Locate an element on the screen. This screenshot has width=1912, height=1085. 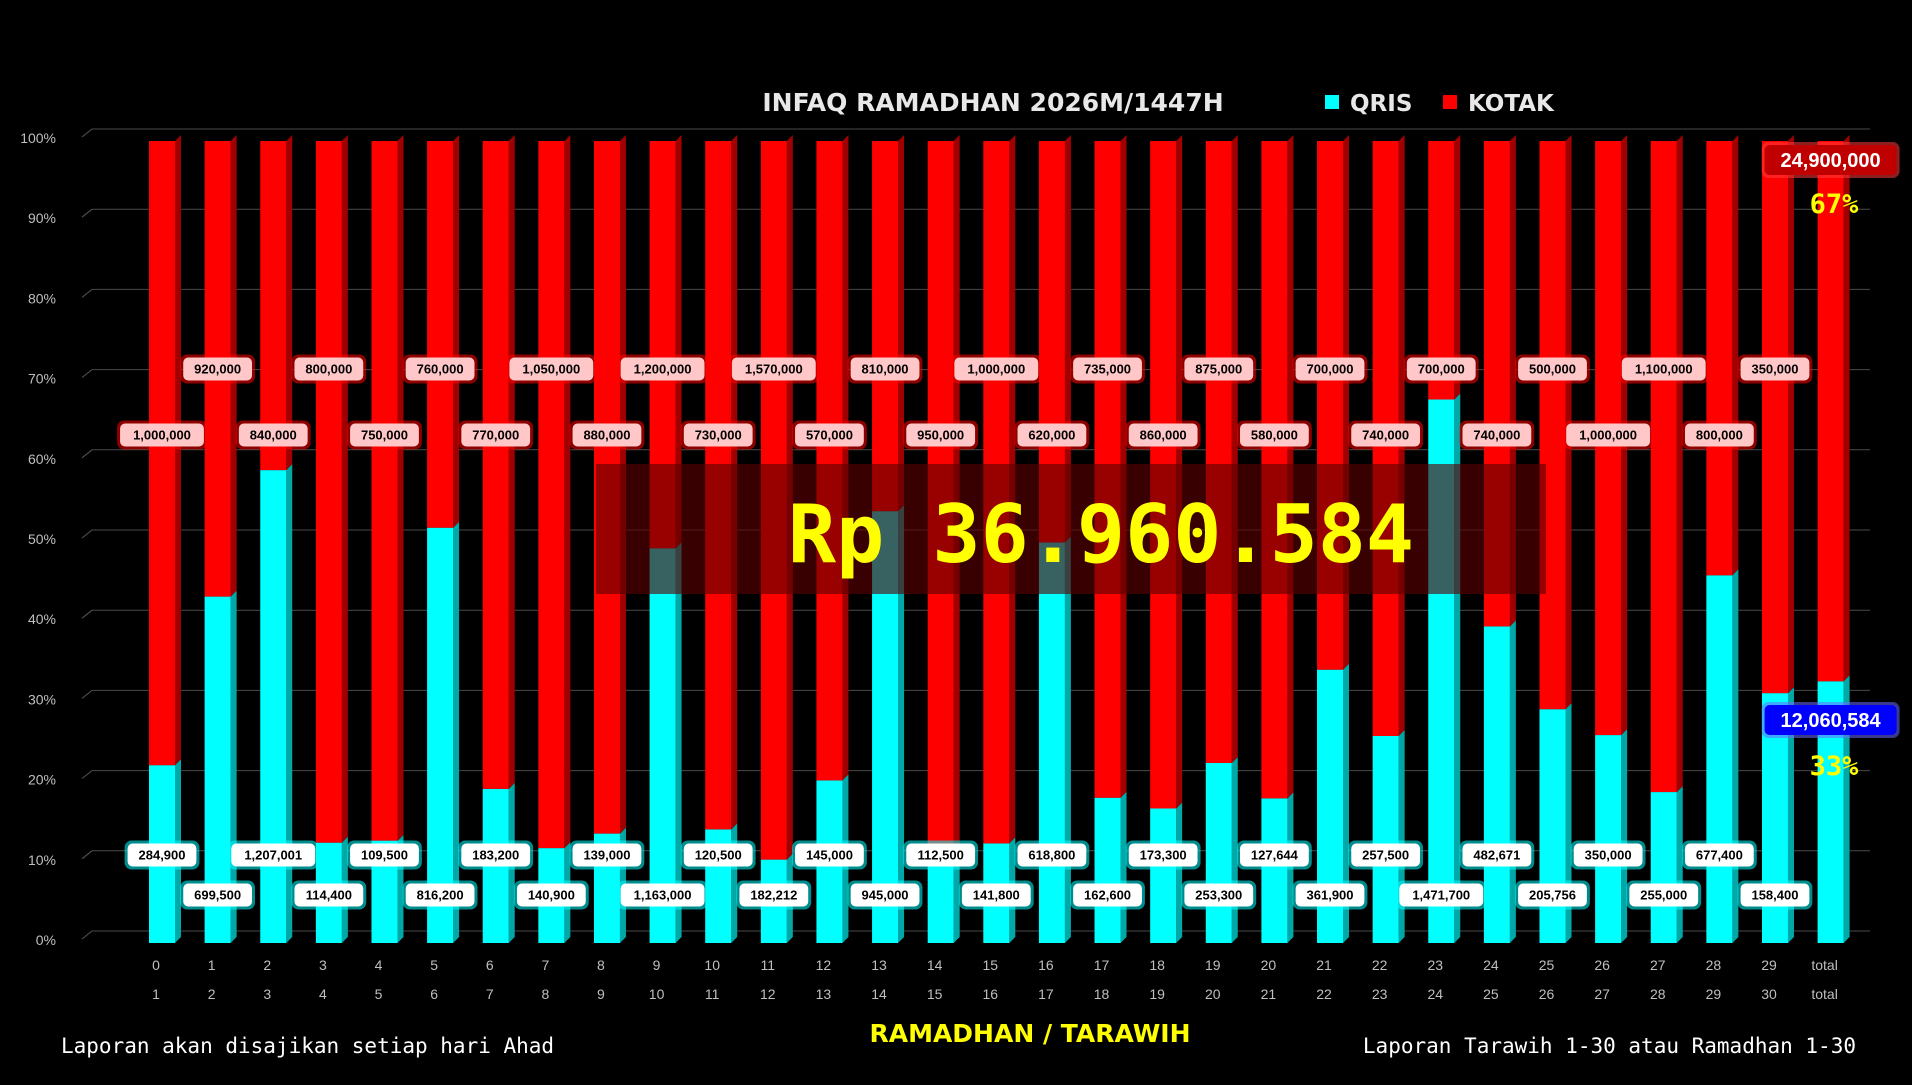
data-label-qris-text: 140,900 is located at coordinates (551, 895).